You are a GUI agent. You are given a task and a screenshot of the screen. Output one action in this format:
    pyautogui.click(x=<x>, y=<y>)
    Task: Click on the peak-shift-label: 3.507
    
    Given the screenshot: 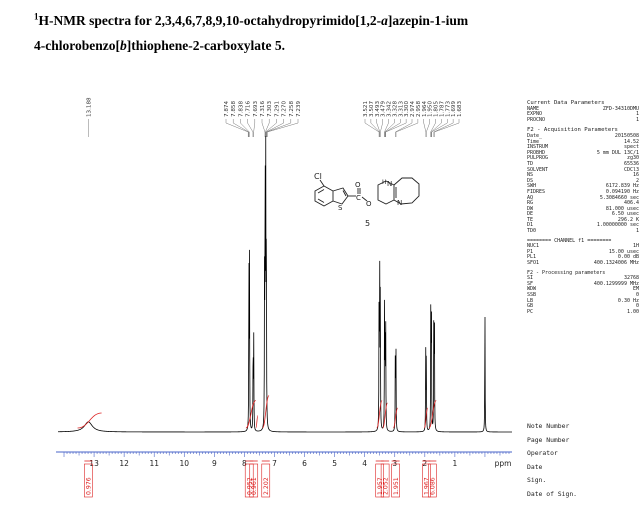 What is the action you would take?
    pyautogui.click(x=372, y=109)
    